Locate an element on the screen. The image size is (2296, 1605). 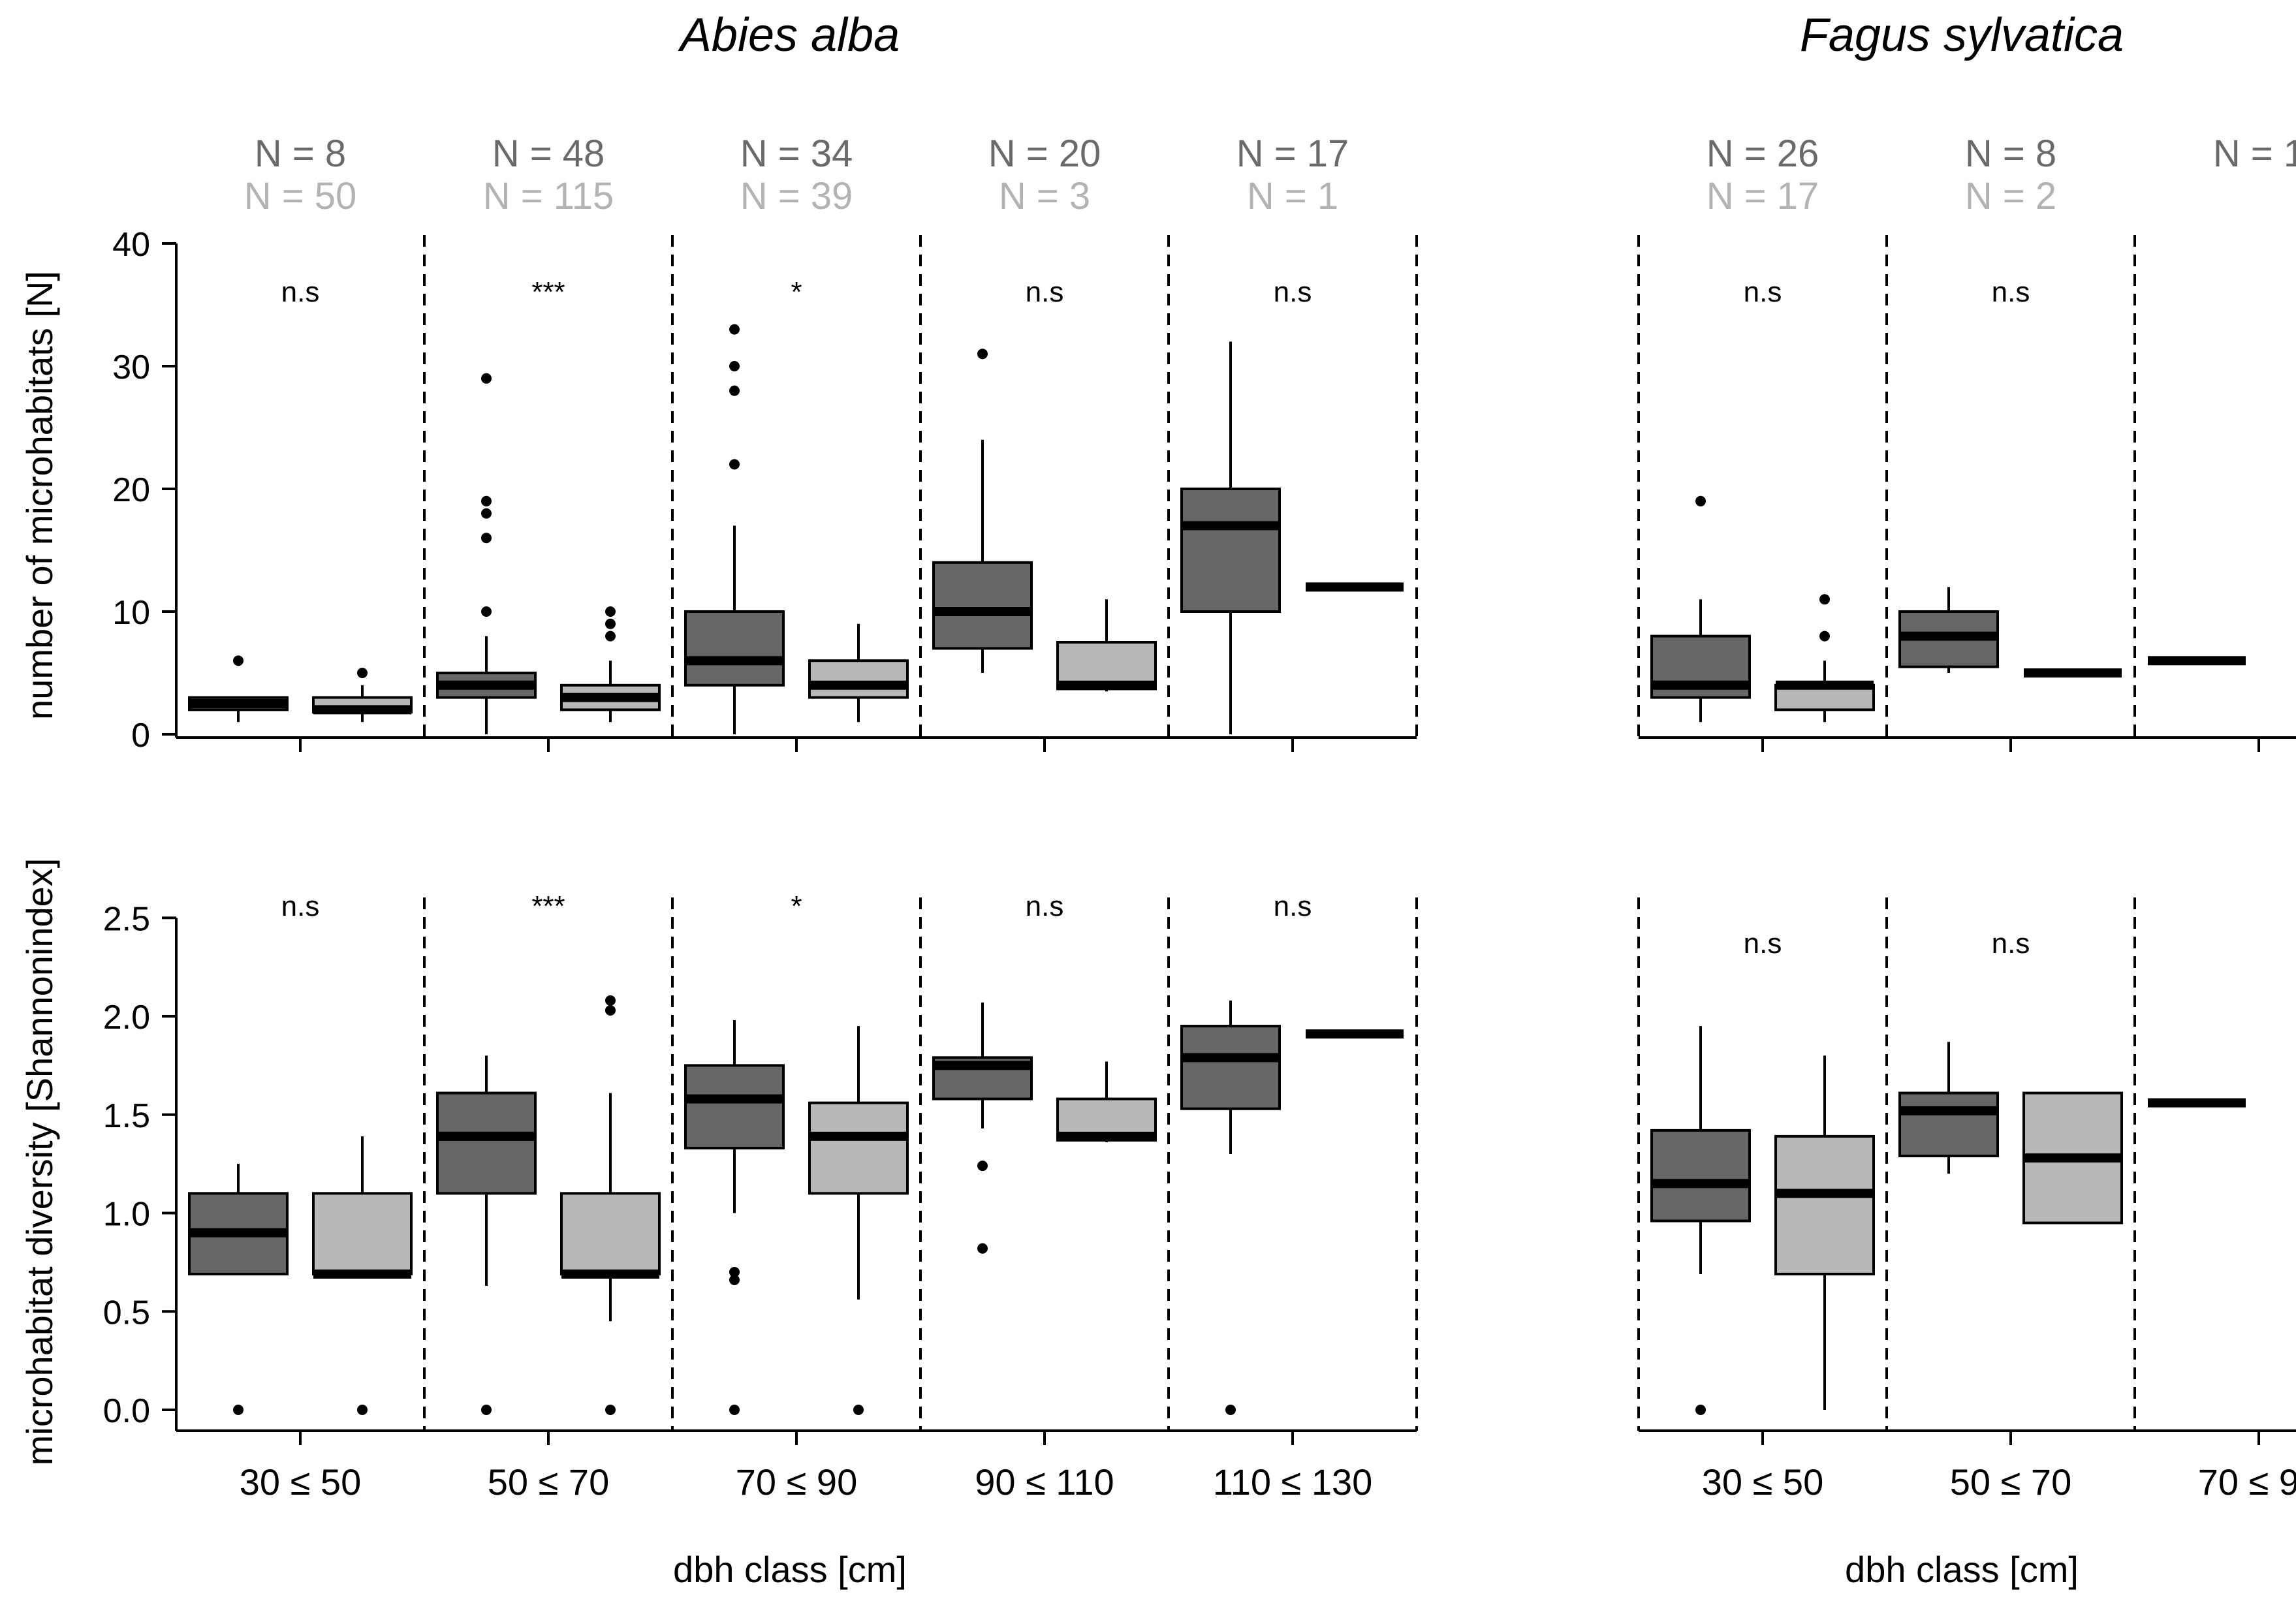
fagus-diversity-dark-outlier is located at coordinates (1701, 1410).